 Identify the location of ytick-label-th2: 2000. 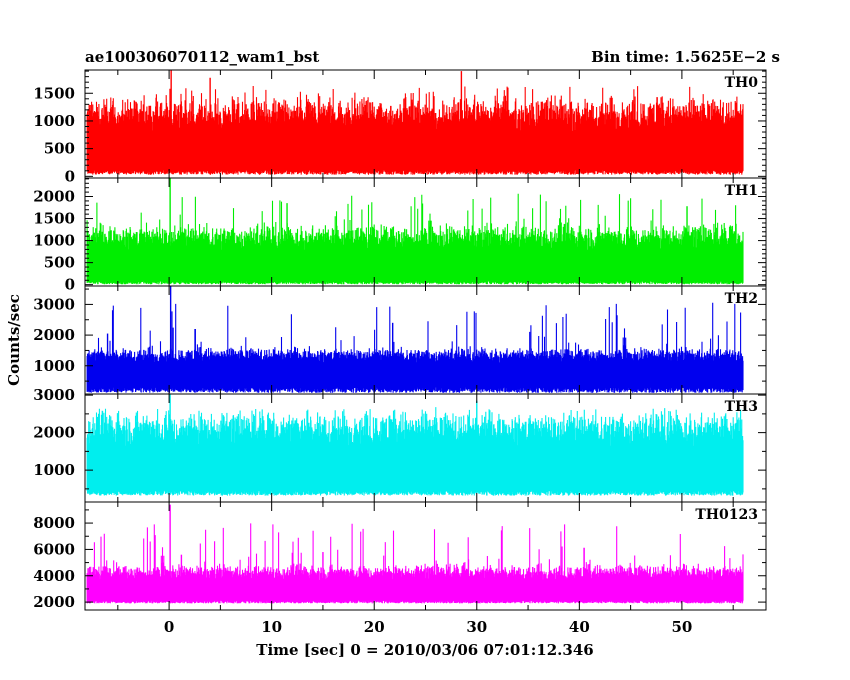
(54, 335).